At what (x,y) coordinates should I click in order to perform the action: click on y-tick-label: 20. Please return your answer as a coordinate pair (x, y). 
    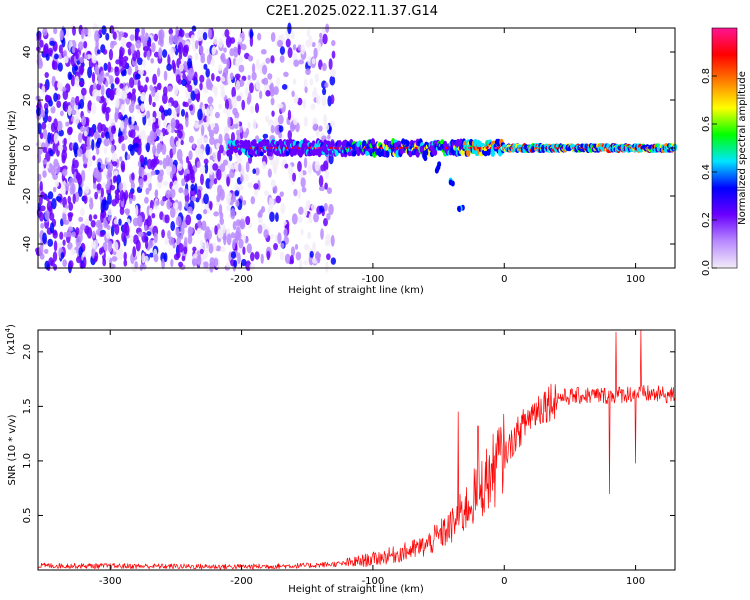
    Looking at the image, I should click on (27, 100).